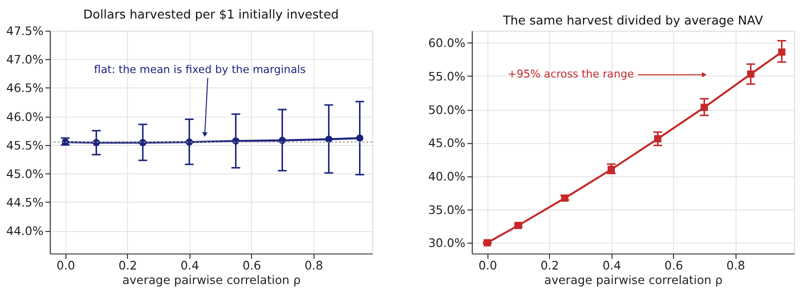 Image resolution: width=800 pixels, height=293 pixels. I want to click on y-tick-label: 47.0%, so click(25, 59).